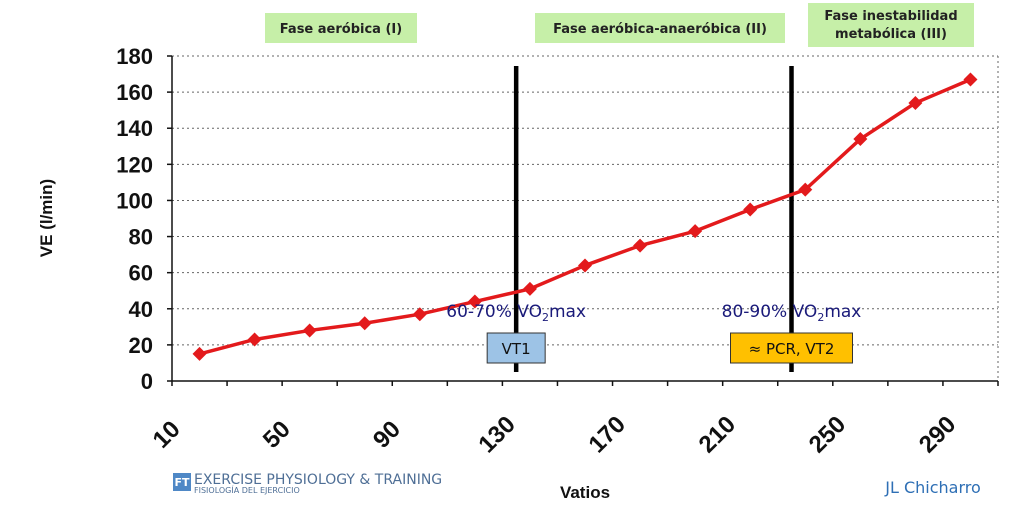 The width and height of the screenshot is (1024, 530). What do you see at coordinates (46, 218) in the screenshot?
I see `y-axis-title: VE (l/min)` at bounding box center [46, 218].